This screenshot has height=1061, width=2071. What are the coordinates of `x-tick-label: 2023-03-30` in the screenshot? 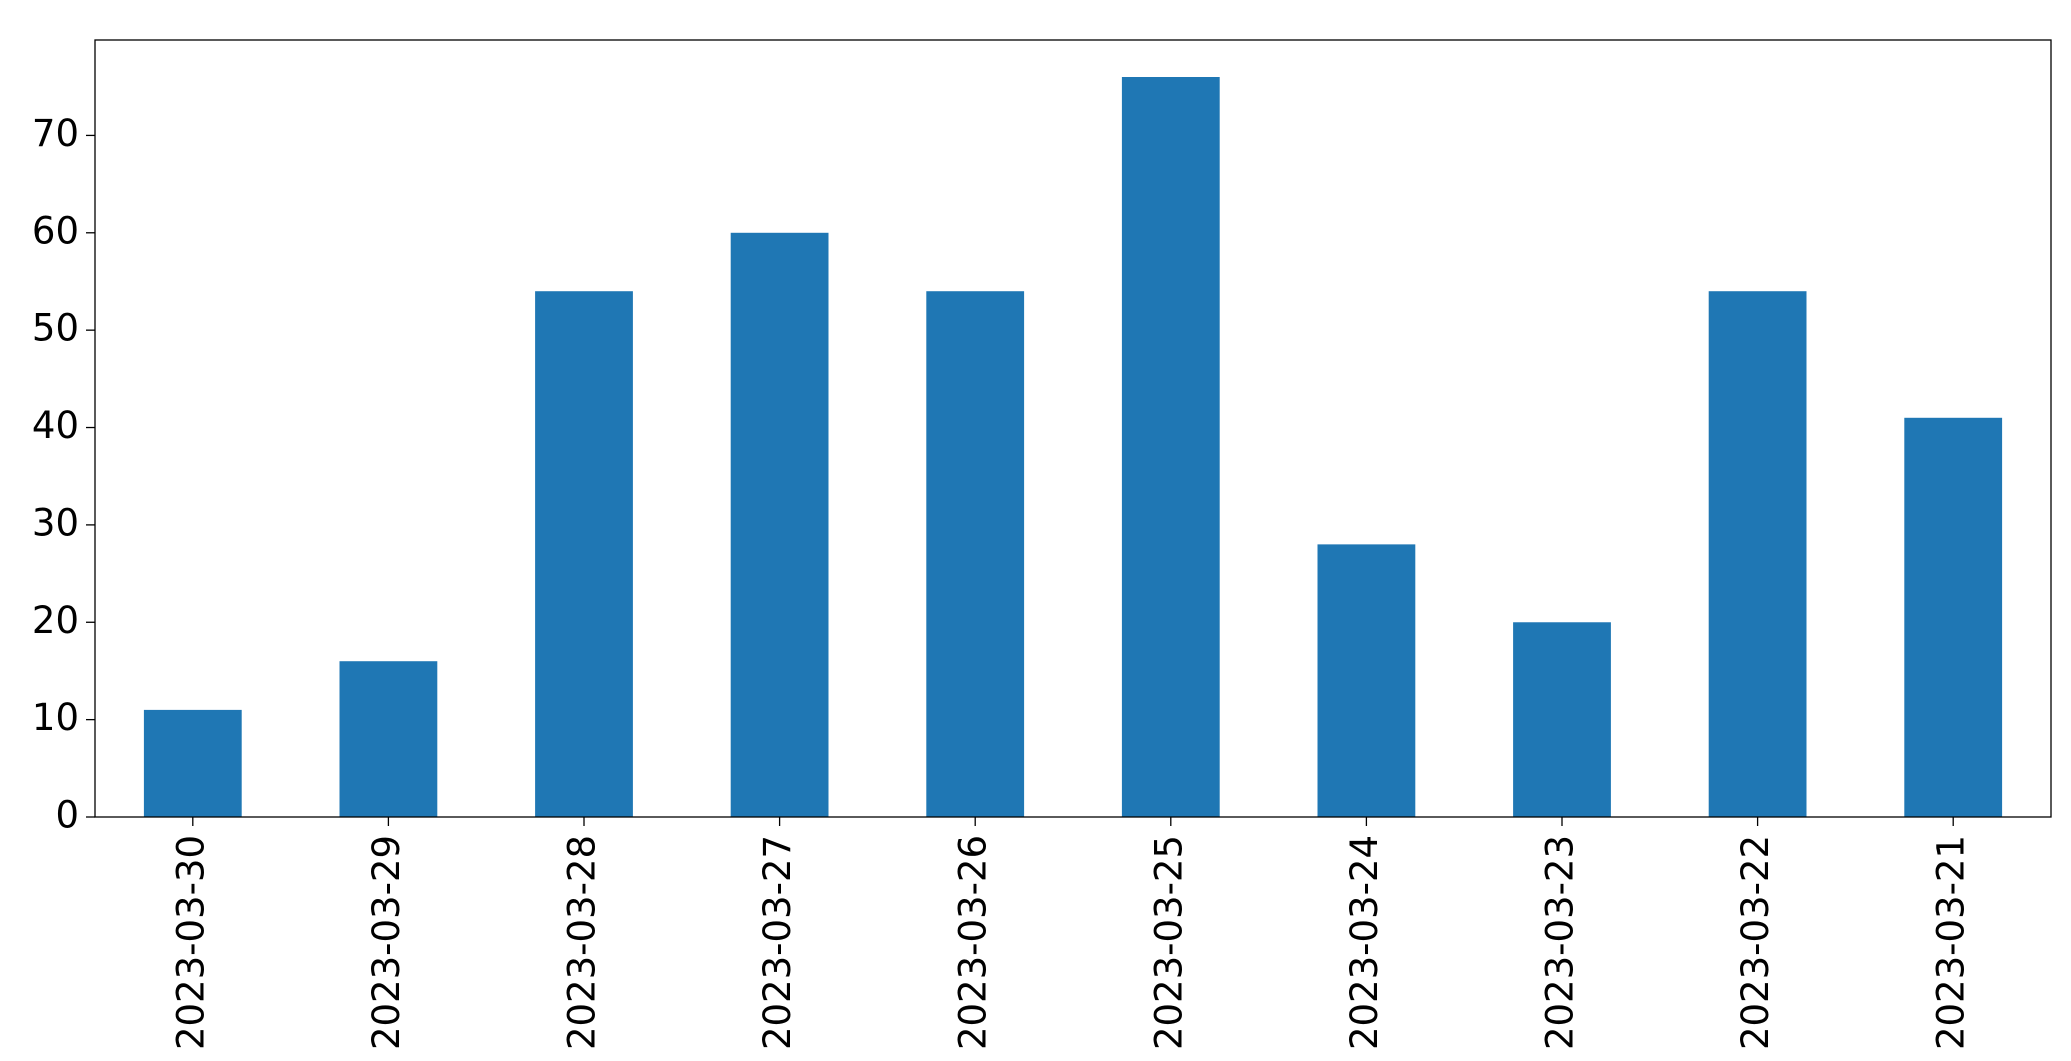 It's located at (190, 942).